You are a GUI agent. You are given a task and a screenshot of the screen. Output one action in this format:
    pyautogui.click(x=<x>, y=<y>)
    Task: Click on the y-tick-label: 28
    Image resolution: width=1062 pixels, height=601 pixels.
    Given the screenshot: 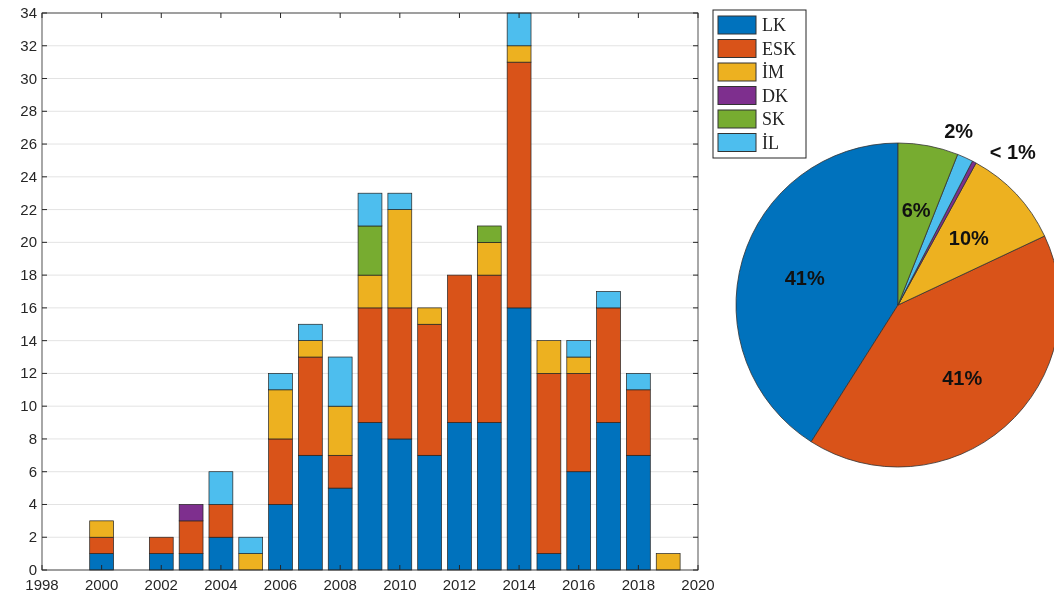 What is the action you would take?
    pyautogui.click(x=28, y=111)
    